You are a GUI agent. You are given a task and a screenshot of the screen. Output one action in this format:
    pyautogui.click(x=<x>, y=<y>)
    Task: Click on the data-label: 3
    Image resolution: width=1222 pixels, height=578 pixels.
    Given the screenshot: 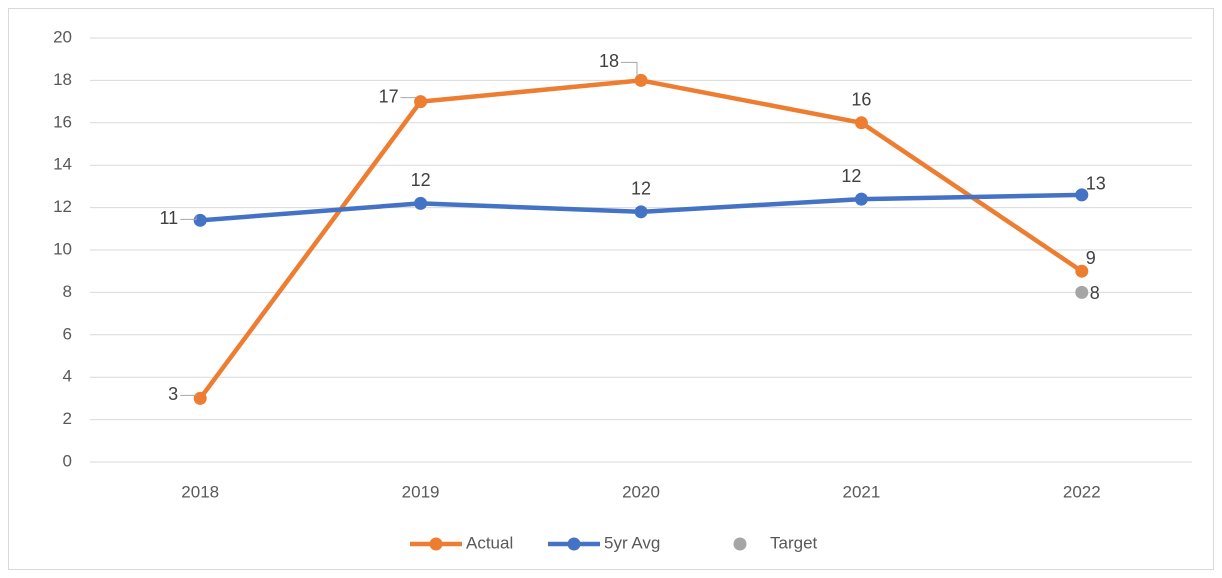 What is the action you would take?
    pyautogui.click(x=173, y=394)
    